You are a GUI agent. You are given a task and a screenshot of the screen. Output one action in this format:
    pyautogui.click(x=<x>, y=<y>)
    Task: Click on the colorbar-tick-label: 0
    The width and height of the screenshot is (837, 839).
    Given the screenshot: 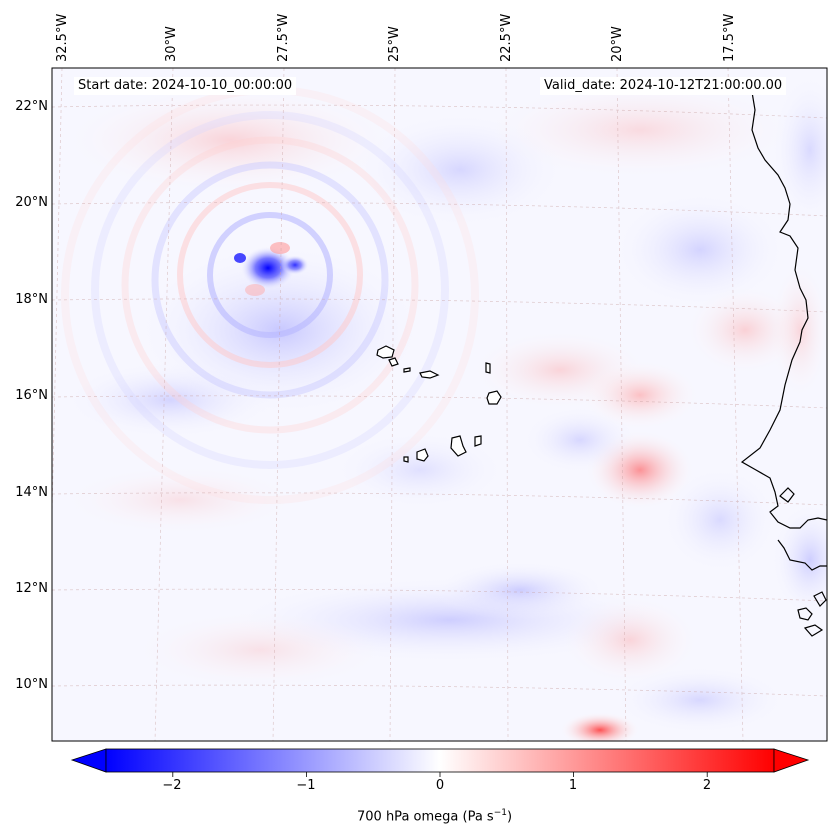 What is the action you would take?
    pyautogui.click(x=440, y=785)
    